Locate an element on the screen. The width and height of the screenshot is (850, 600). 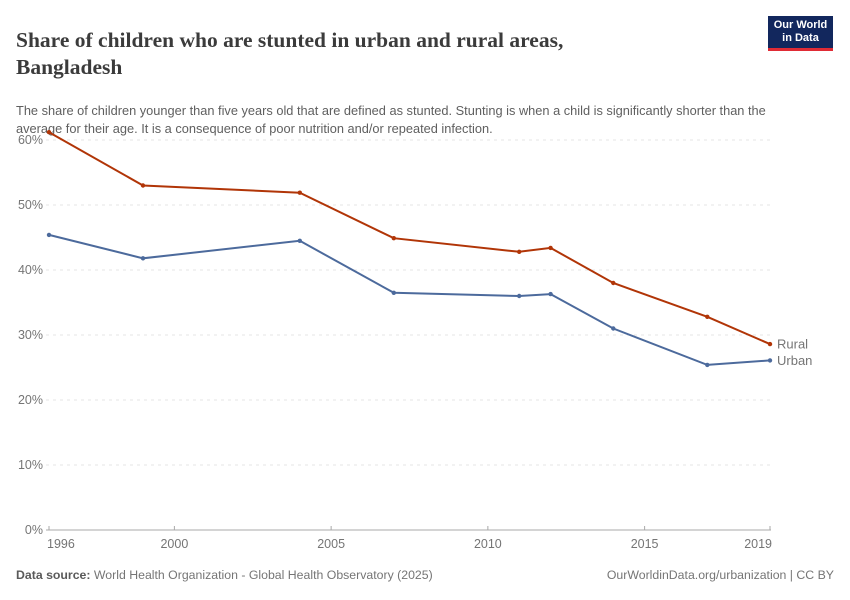
data-point-urban-2019 is located at coordinates (770, 360).